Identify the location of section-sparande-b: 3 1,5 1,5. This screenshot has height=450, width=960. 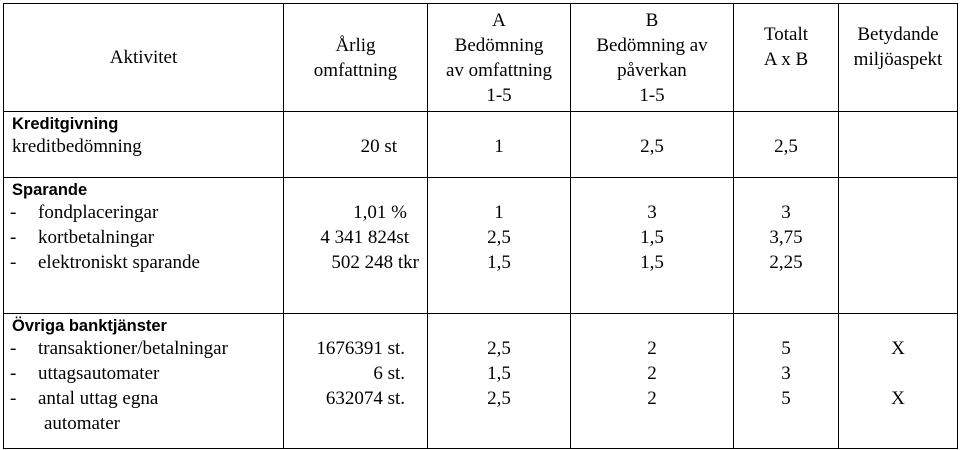
(652, 245).